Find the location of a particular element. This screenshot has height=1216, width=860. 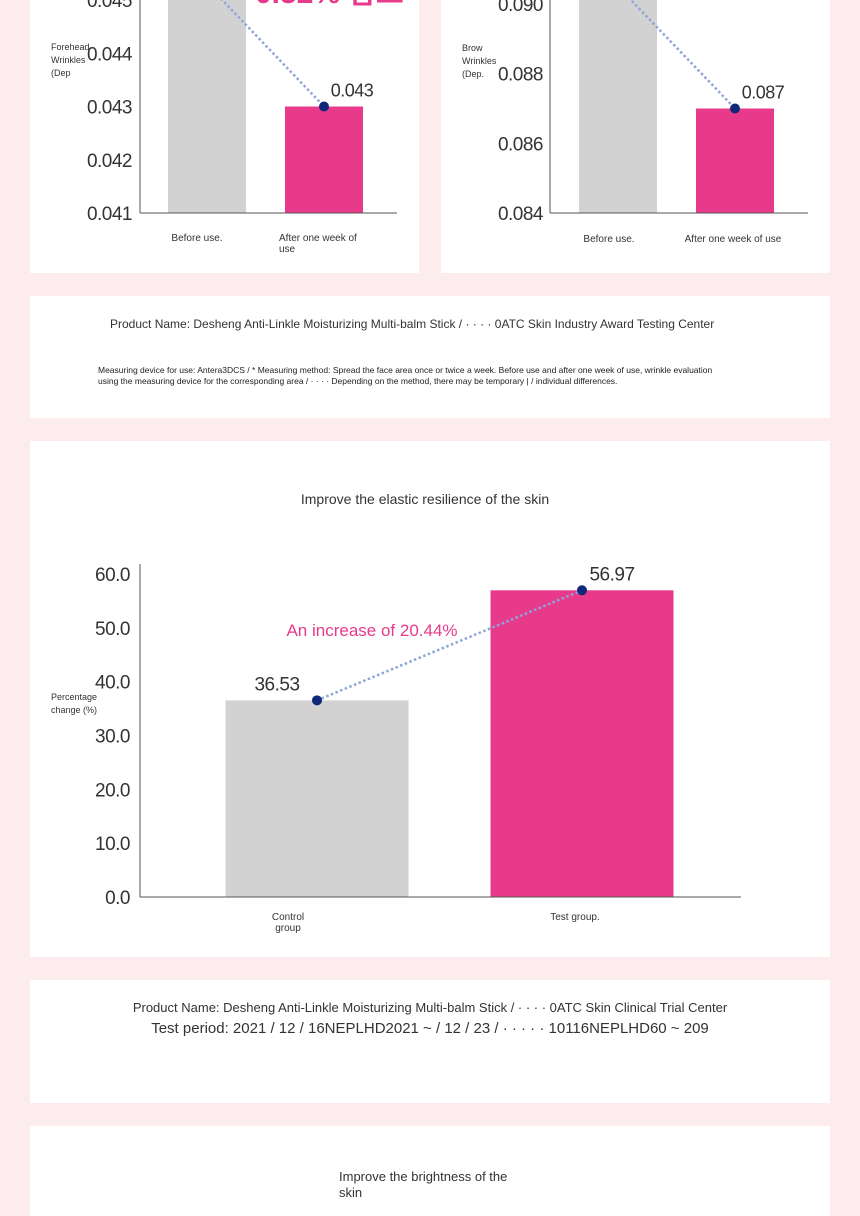

elasticity-y-tick: 40.0 is located at coordinates (112, 683).